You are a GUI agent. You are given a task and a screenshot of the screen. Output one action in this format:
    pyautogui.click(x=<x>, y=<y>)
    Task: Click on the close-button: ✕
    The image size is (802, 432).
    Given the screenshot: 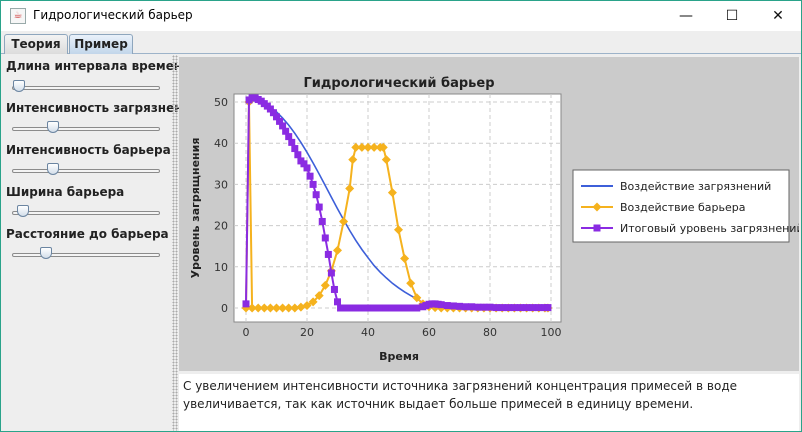 What is the action you would take?
    pyautogui.click(x=778, y=16)
    